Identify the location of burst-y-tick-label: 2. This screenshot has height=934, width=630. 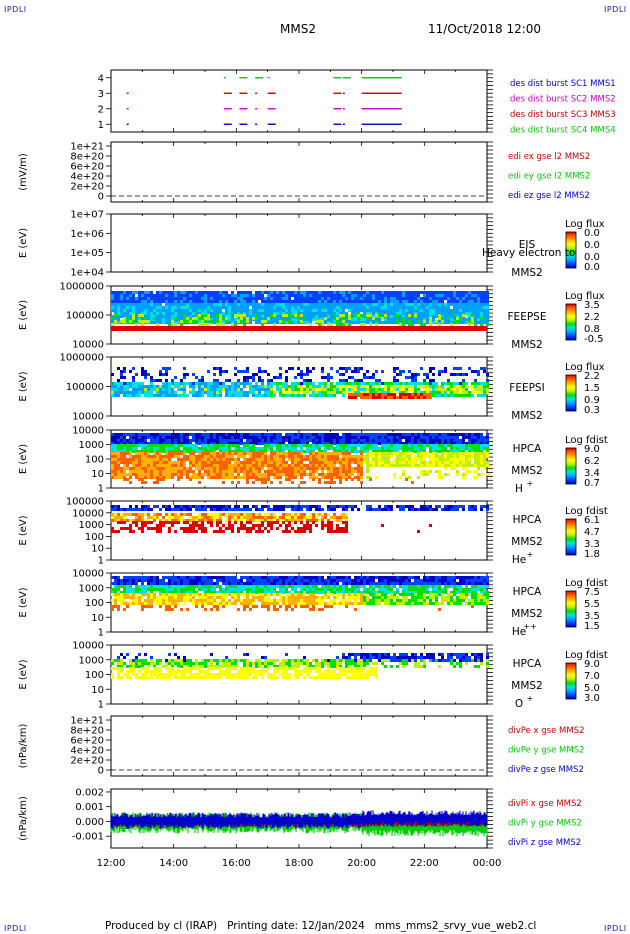
(101, 109).